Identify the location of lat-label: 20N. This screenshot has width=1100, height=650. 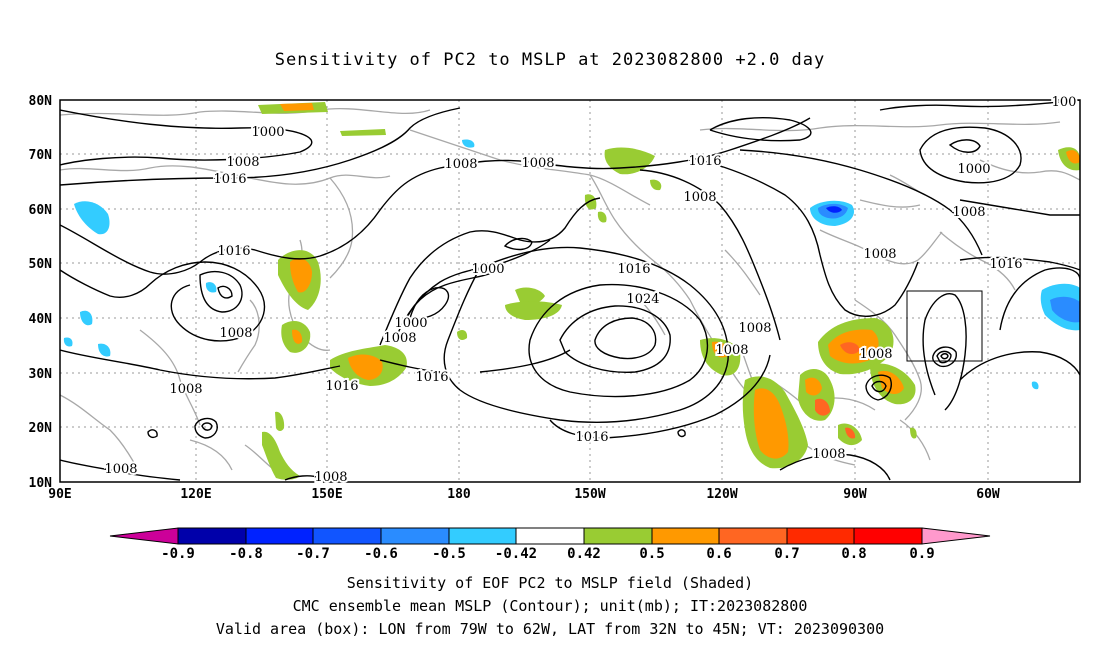
(41, 428).